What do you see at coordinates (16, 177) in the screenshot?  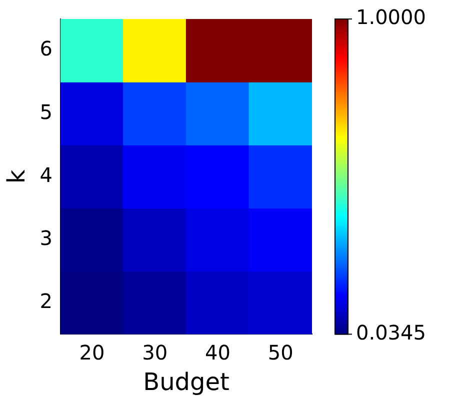 I see `y-axis-title: k` at bounding box center [16, 177].